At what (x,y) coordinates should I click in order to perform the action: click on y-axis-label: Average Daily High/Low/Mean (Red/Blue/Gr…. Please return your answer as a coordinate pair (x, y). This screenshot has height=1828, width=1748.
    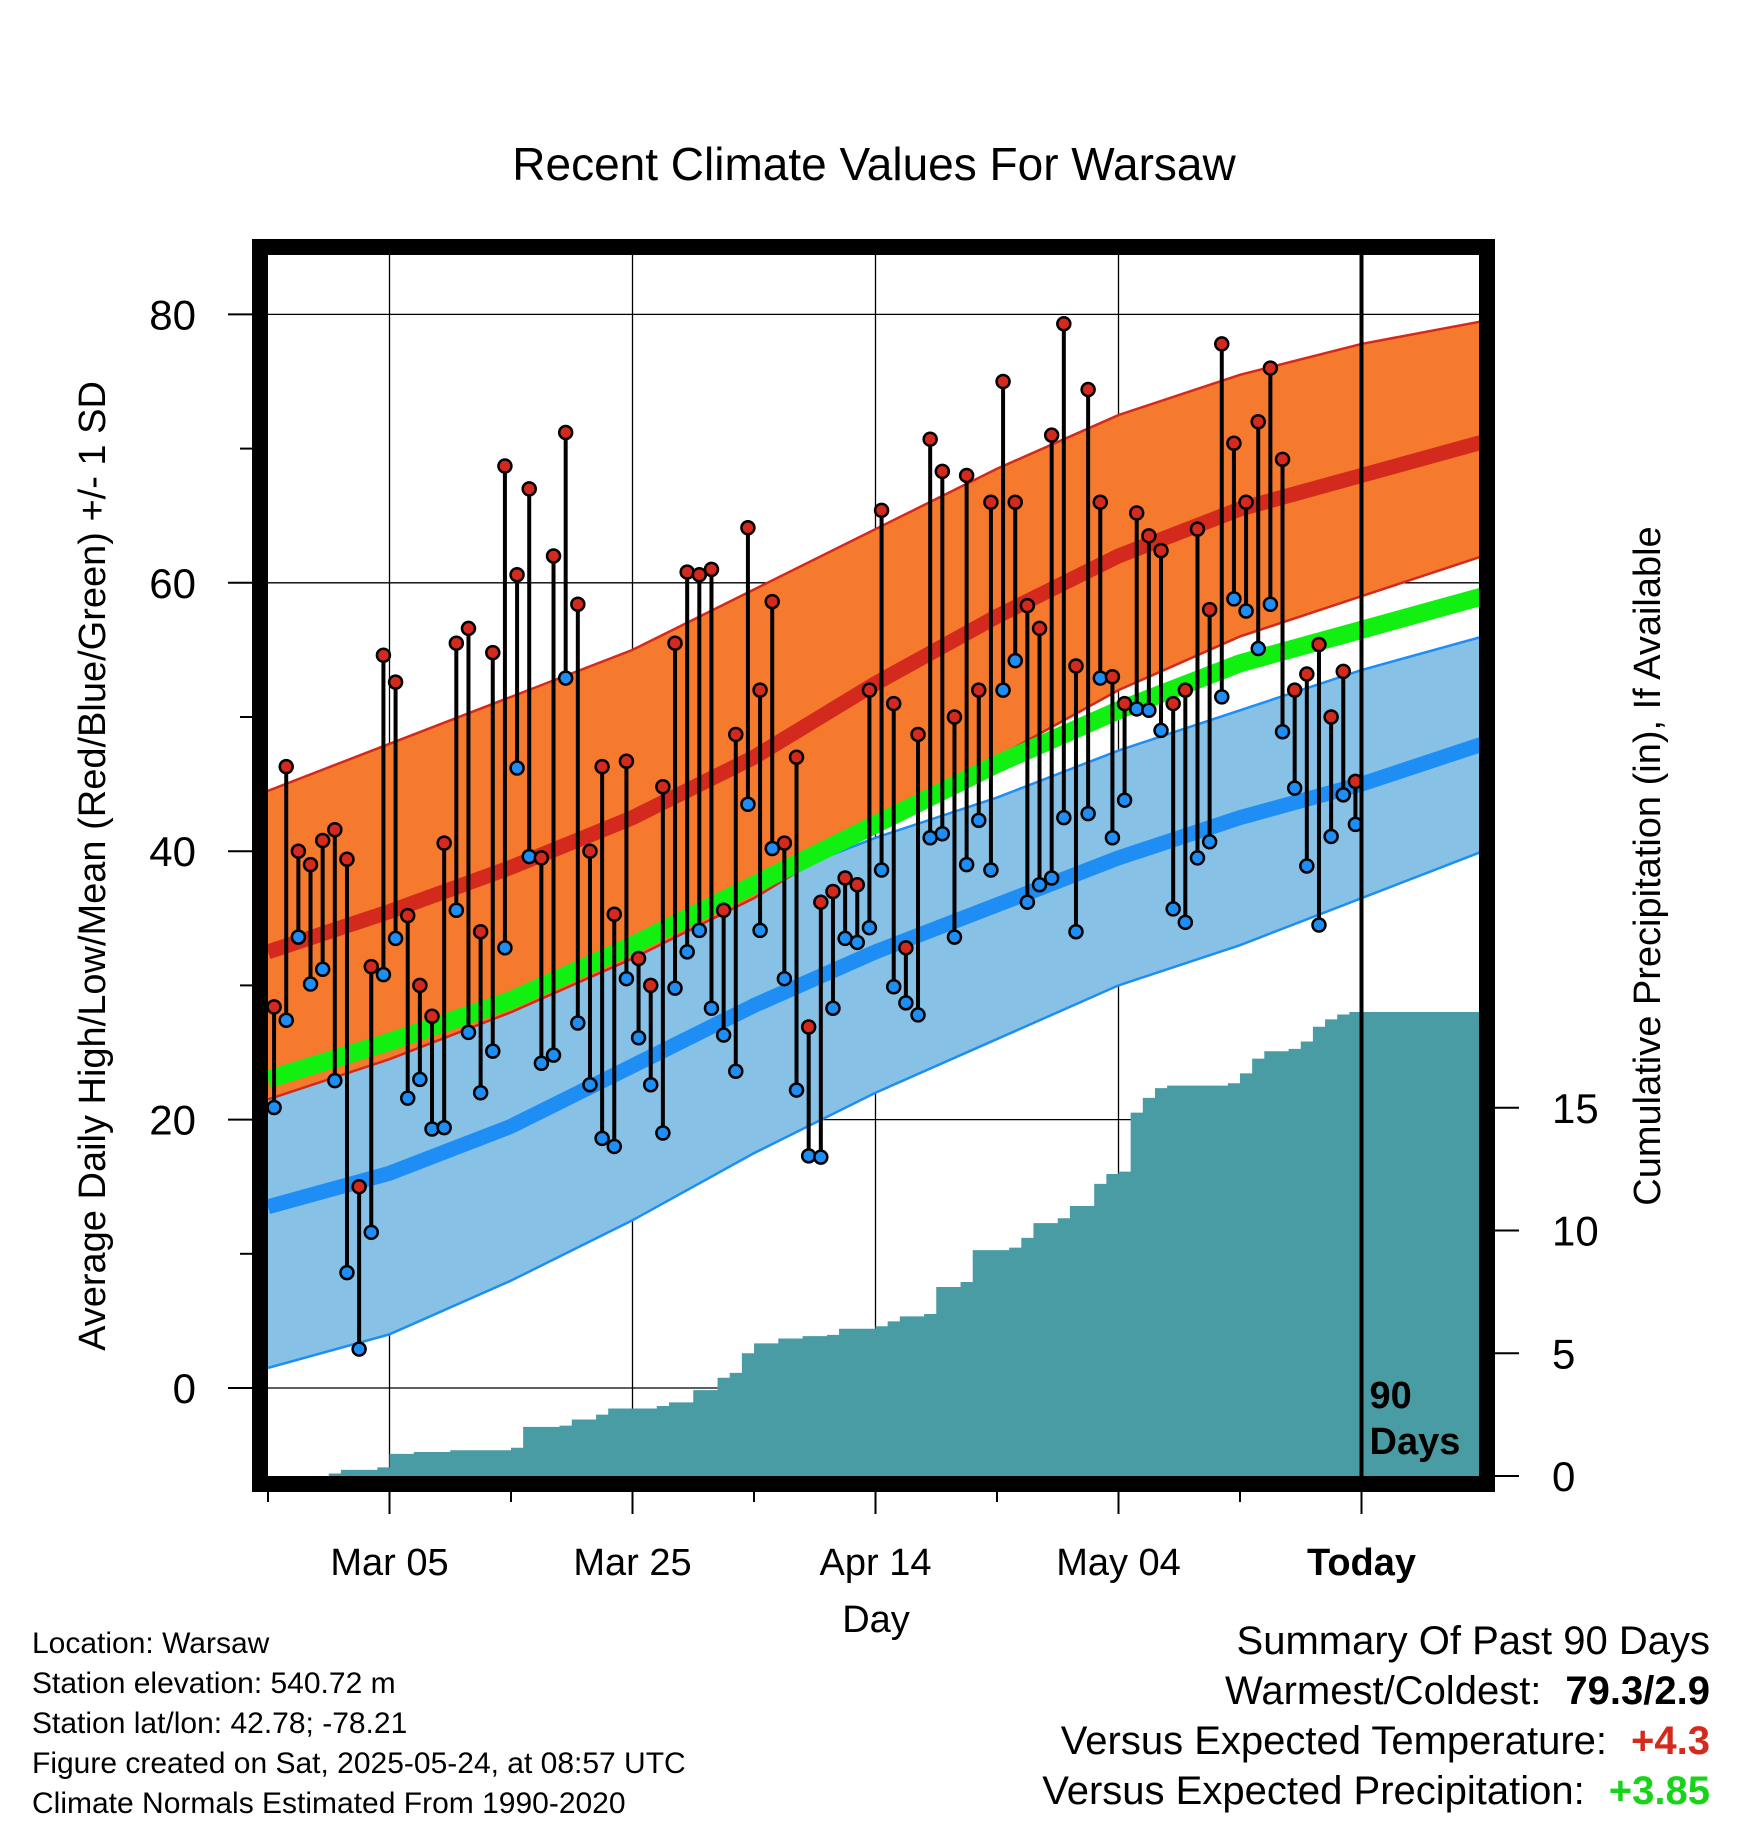
    Looking at the image, I should click on (93, 866).